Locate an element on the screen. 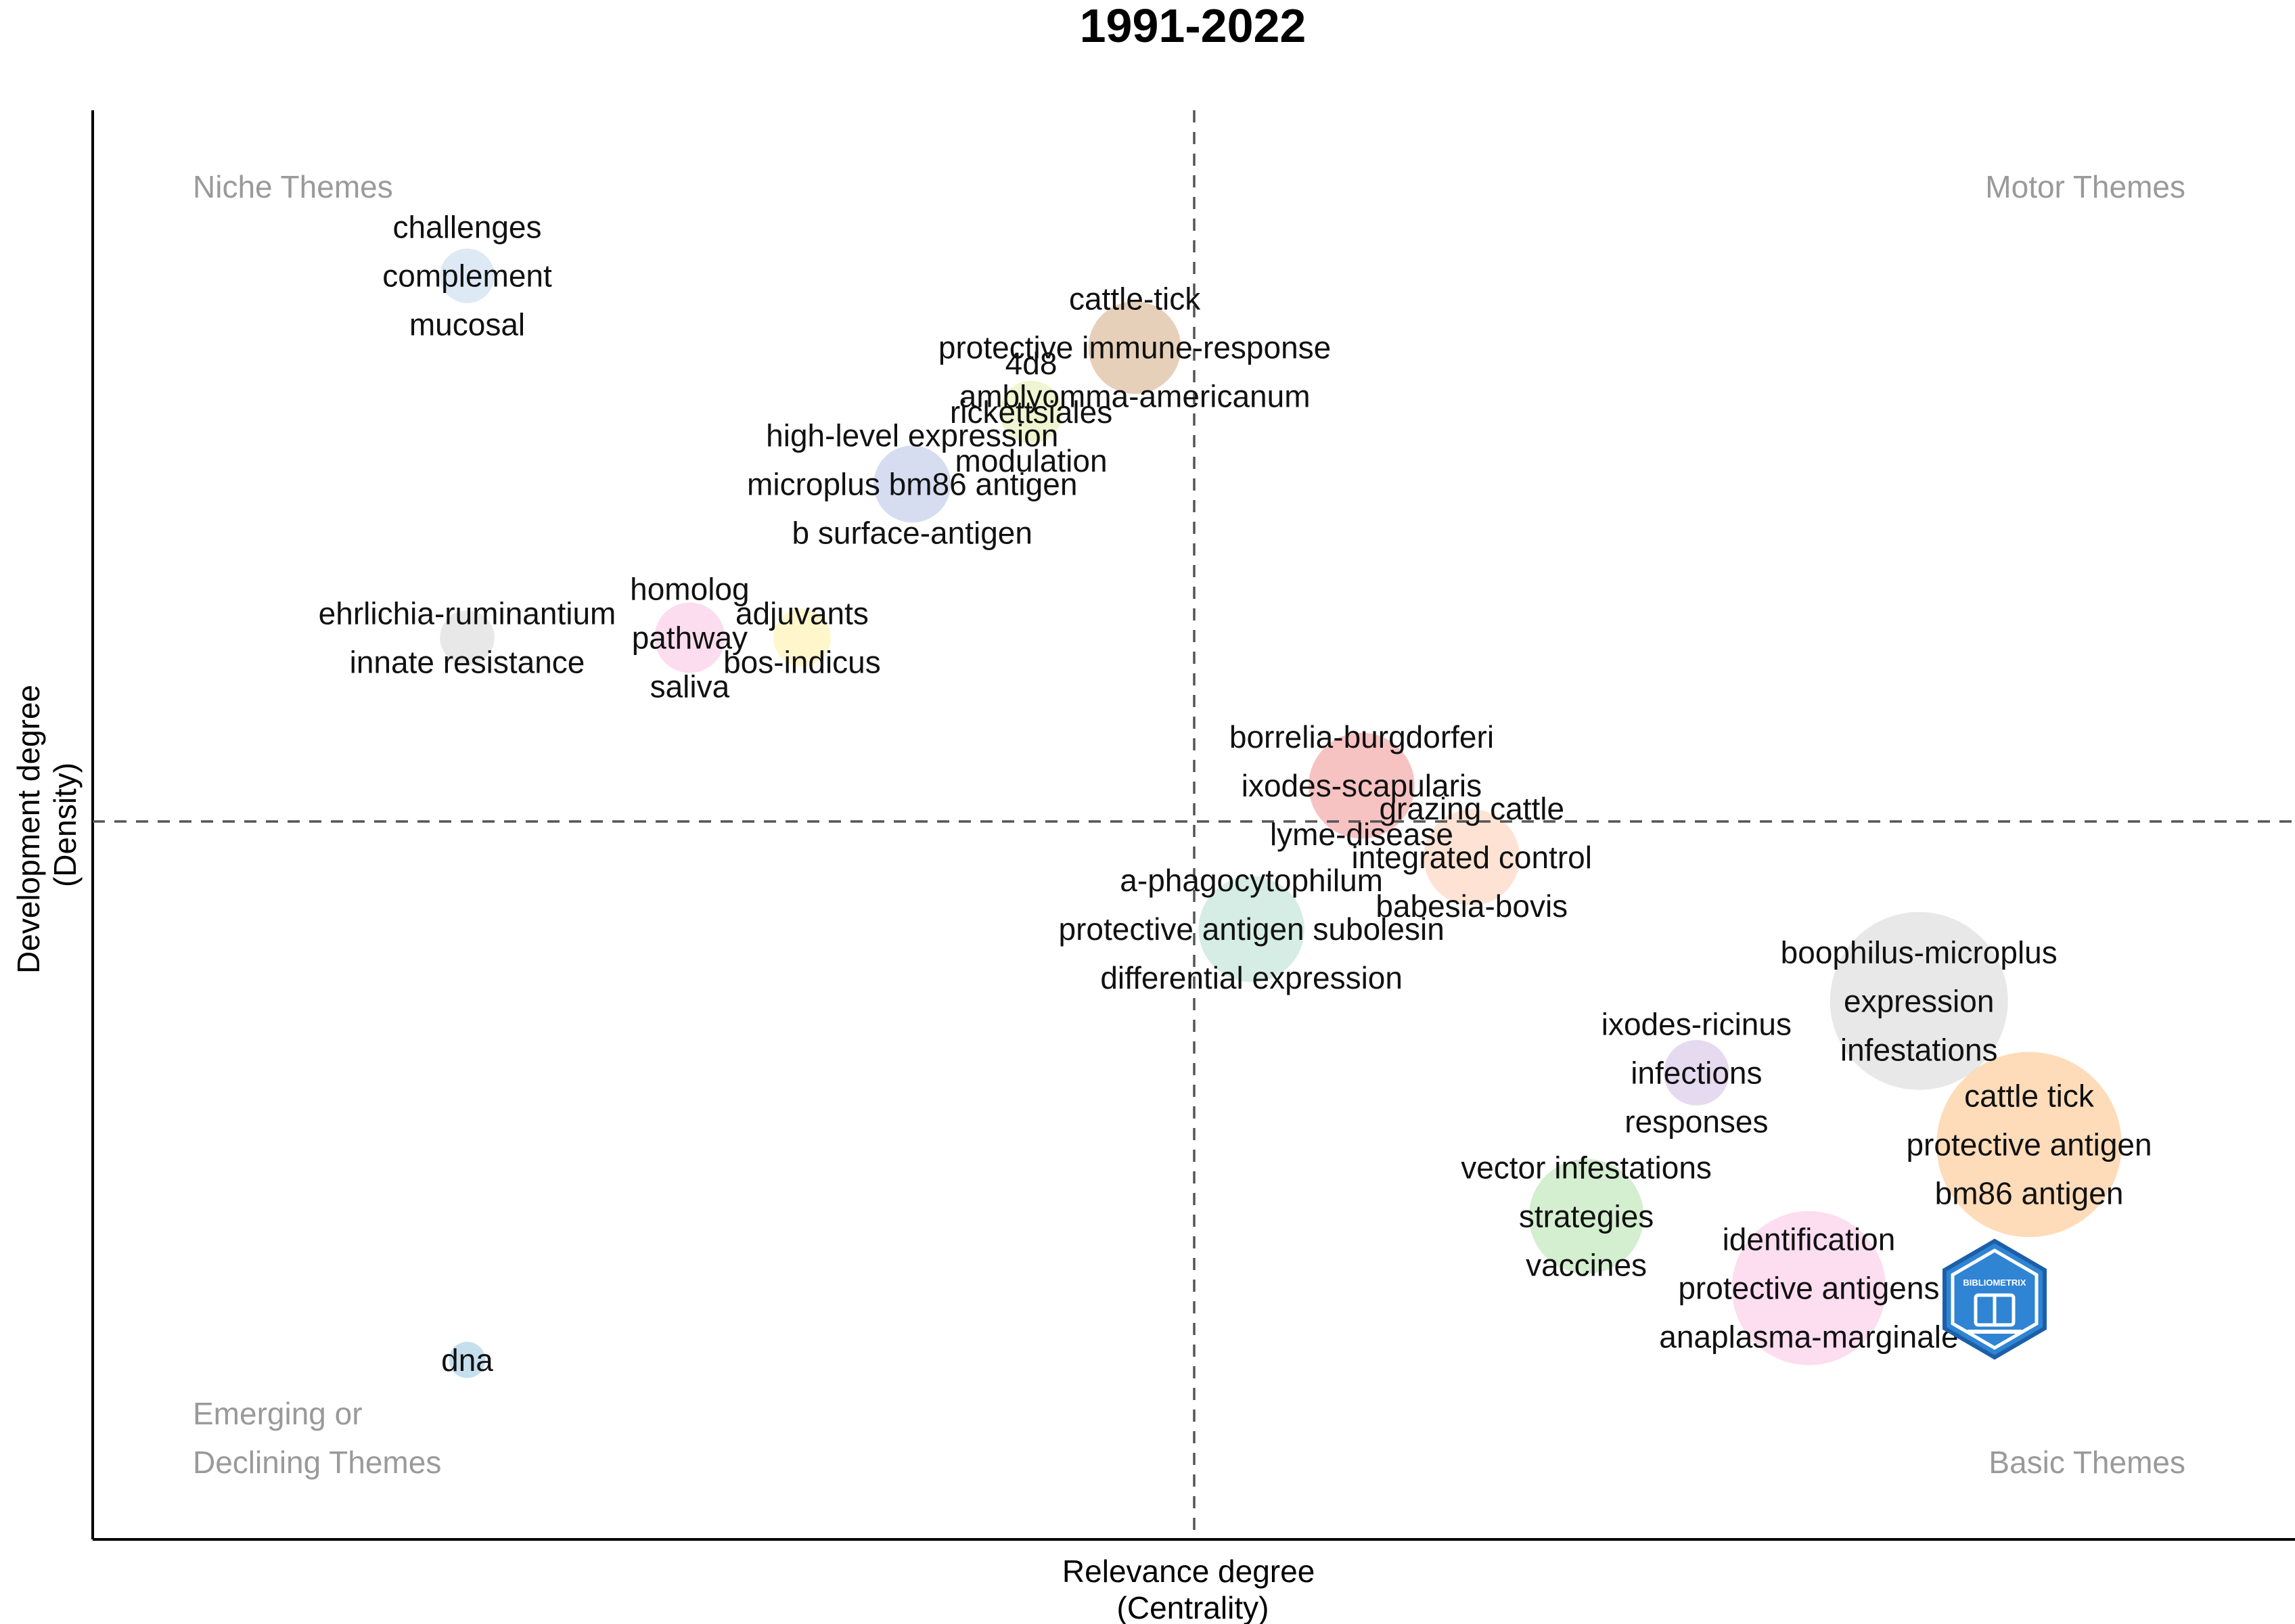 The image size is (2295, 1624). cluster-1-word-2: complement is located at coordinates (467, 276).